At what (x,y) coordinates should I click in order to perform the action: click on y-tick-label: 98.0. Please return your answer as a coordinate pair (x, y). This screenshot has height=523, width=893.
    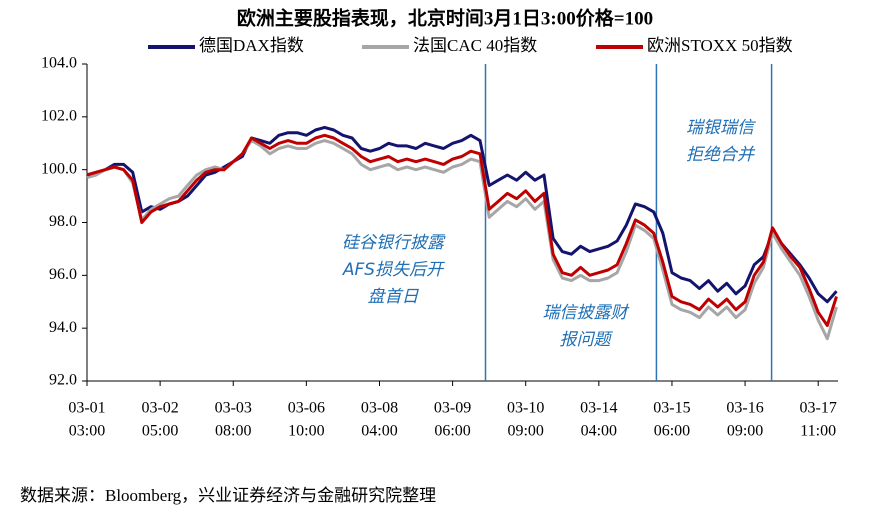
    Looking at the image, I should click on (63, 221).